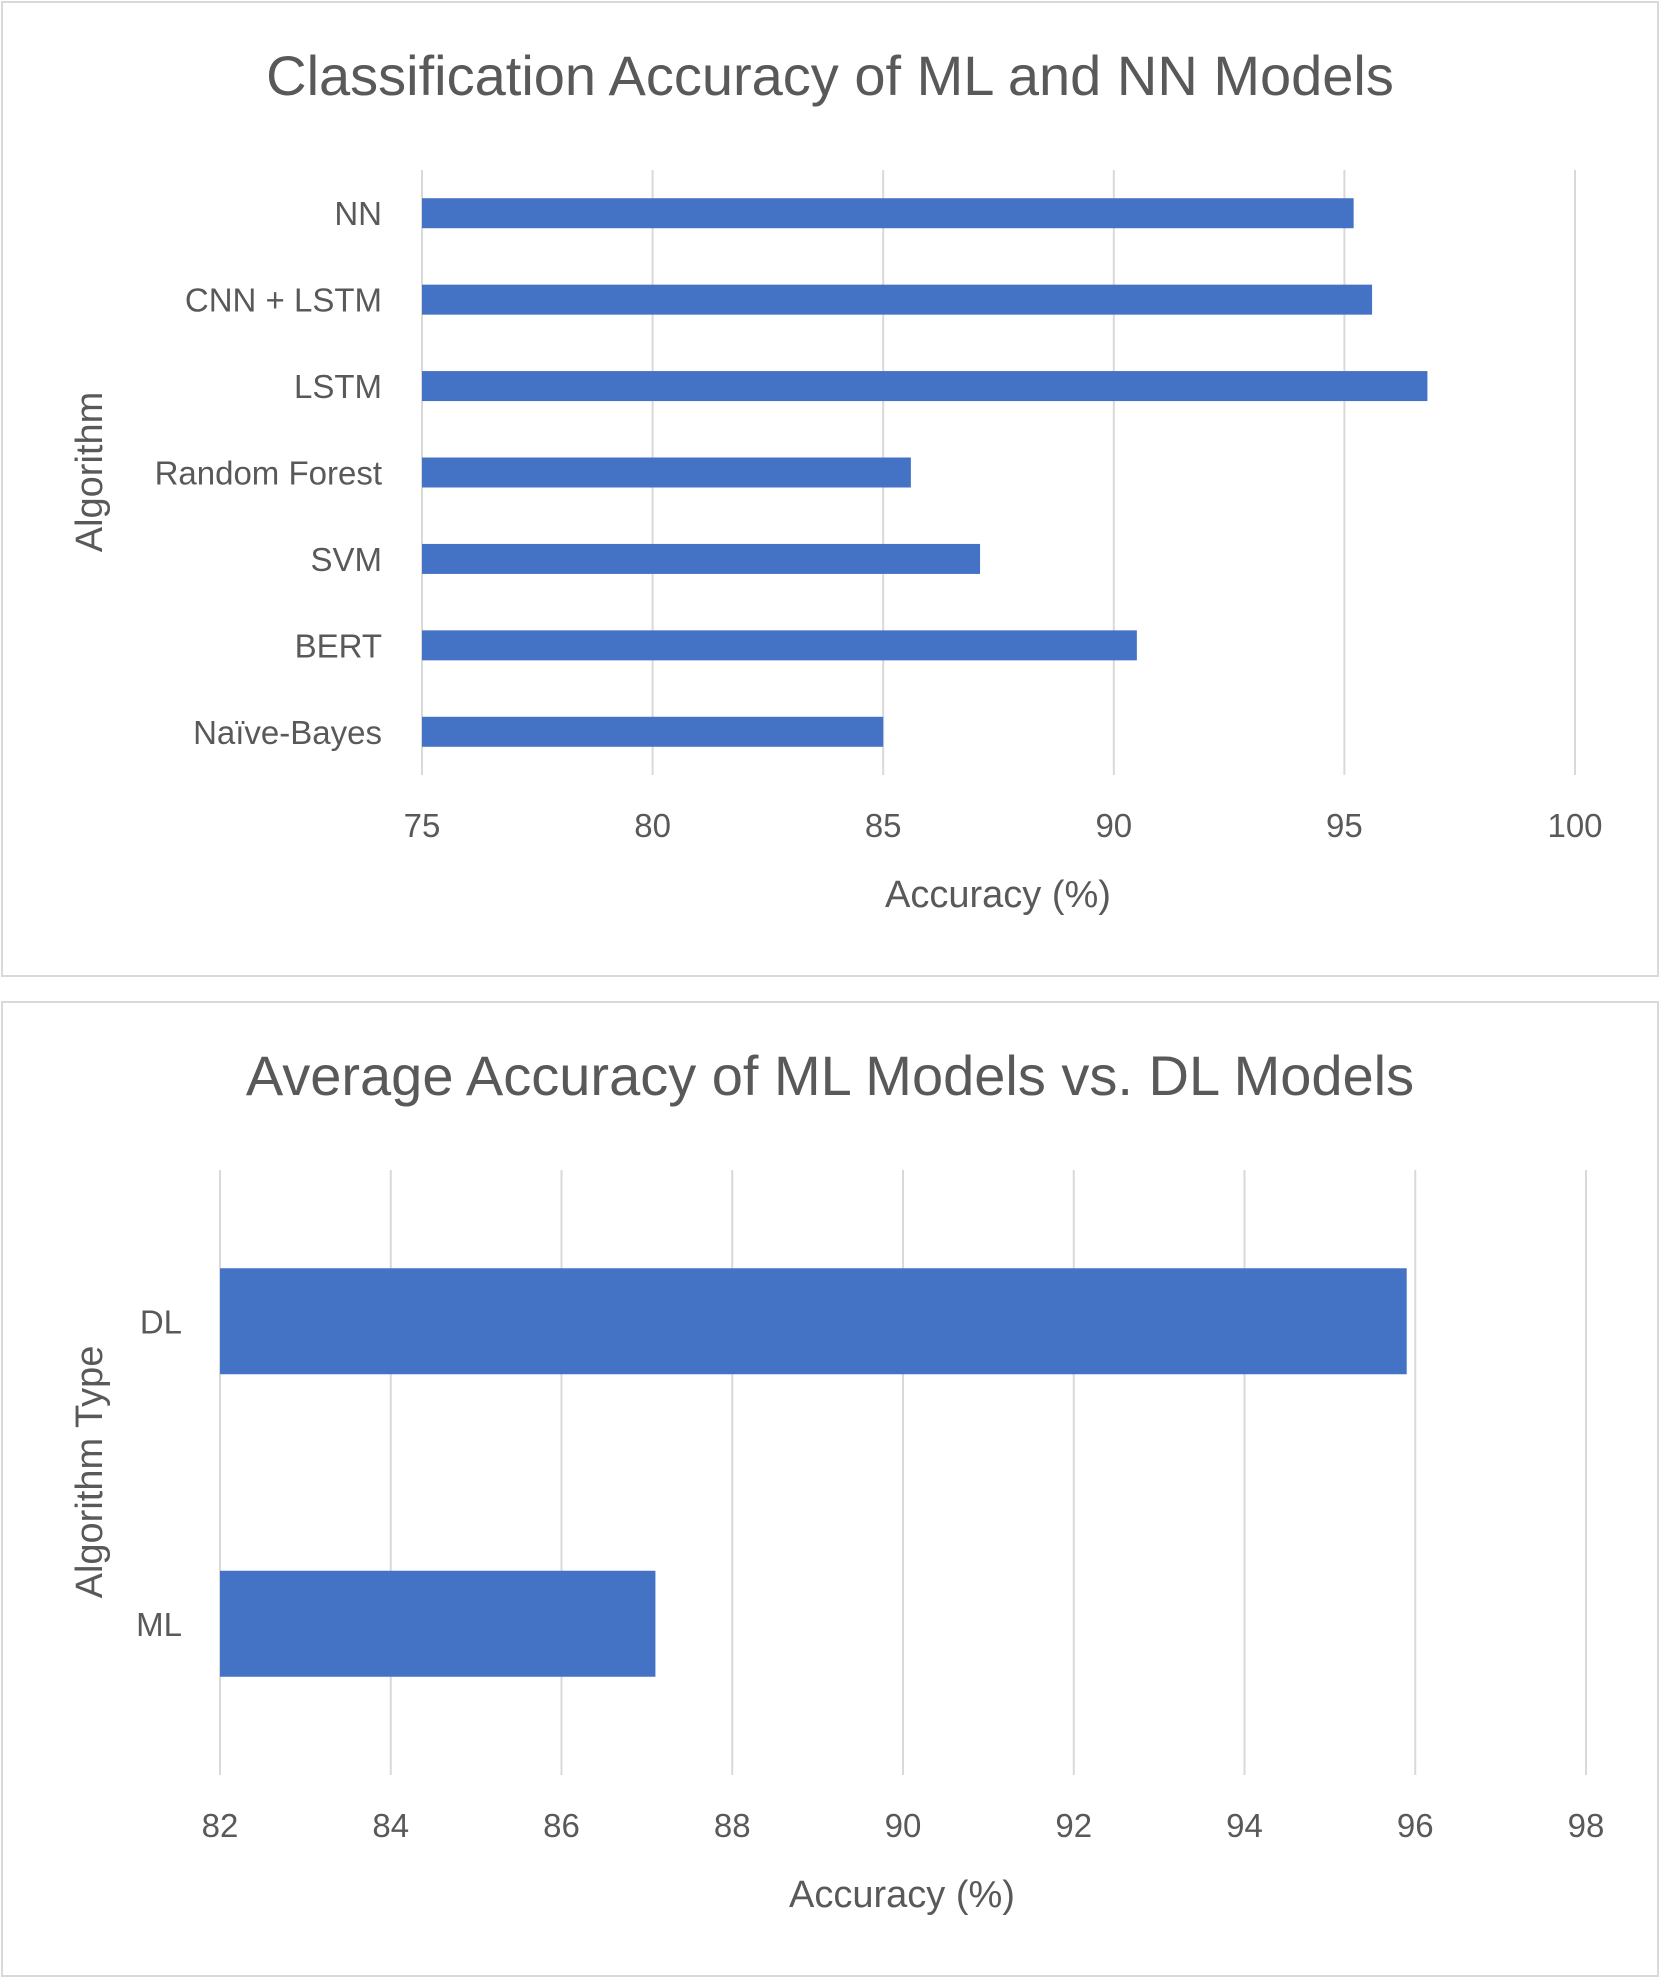 Image resolution: width=1660 pixels, height=1985 pixels. What do you see at coordinates (346, 559) in the screenshot?
I see `category-label: SVM` at bounding box center [346, 559].